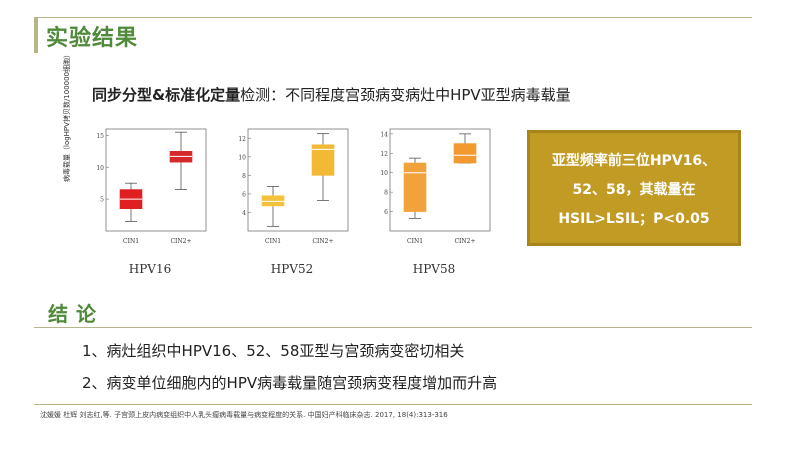 The image size is (800, 450). I want to click on subtitle-rest: 检测：不同程度宫颈病变病灶中HPV亚型病毒载量, so click(405, 95).